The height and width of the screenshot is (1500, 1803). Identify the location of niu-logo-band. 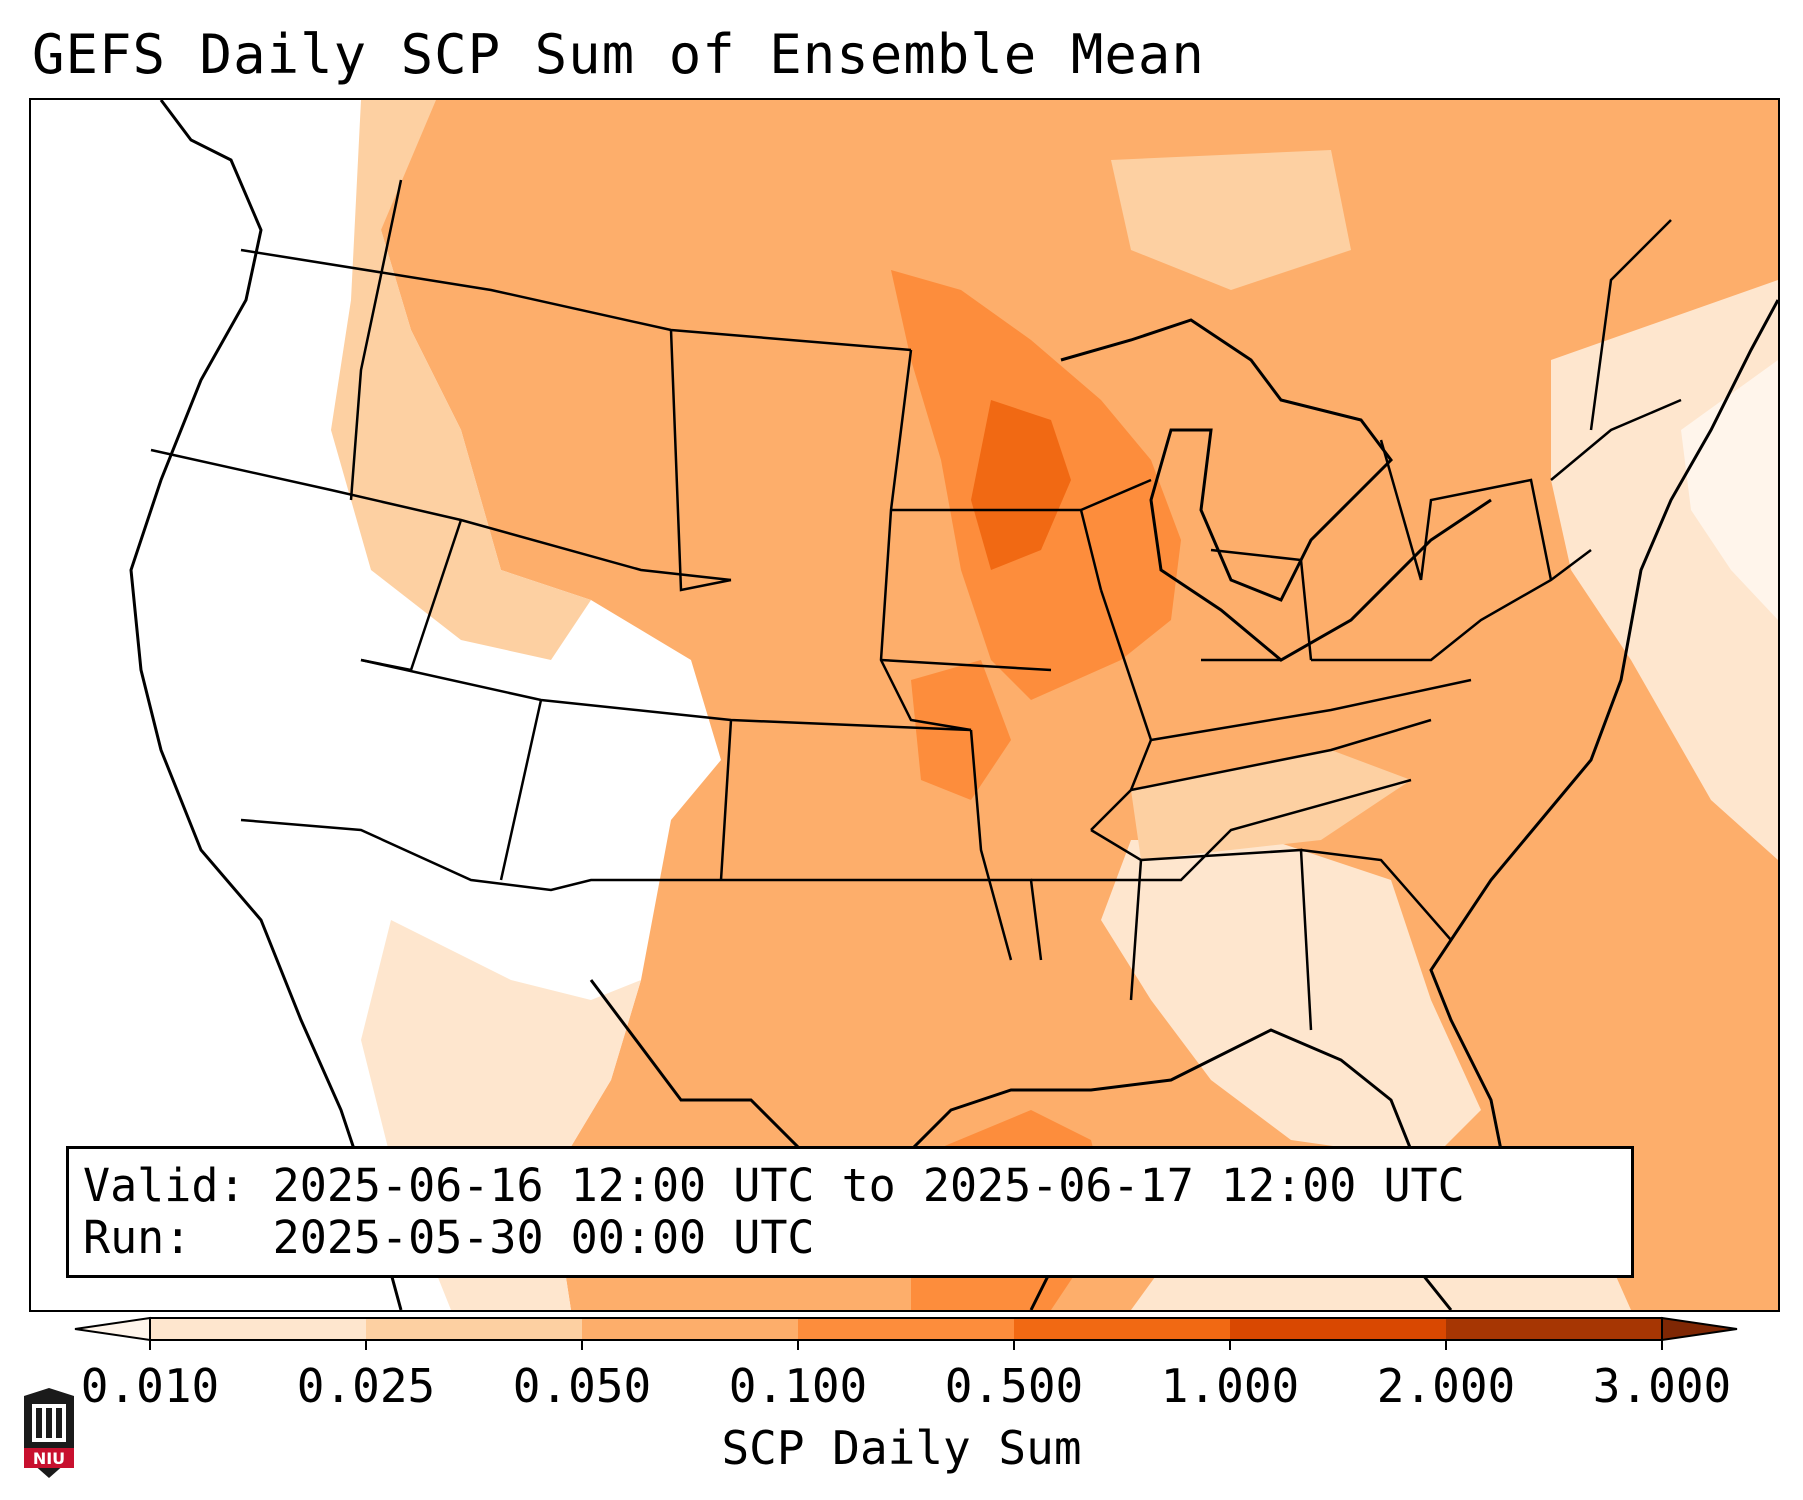
(49, 1458).